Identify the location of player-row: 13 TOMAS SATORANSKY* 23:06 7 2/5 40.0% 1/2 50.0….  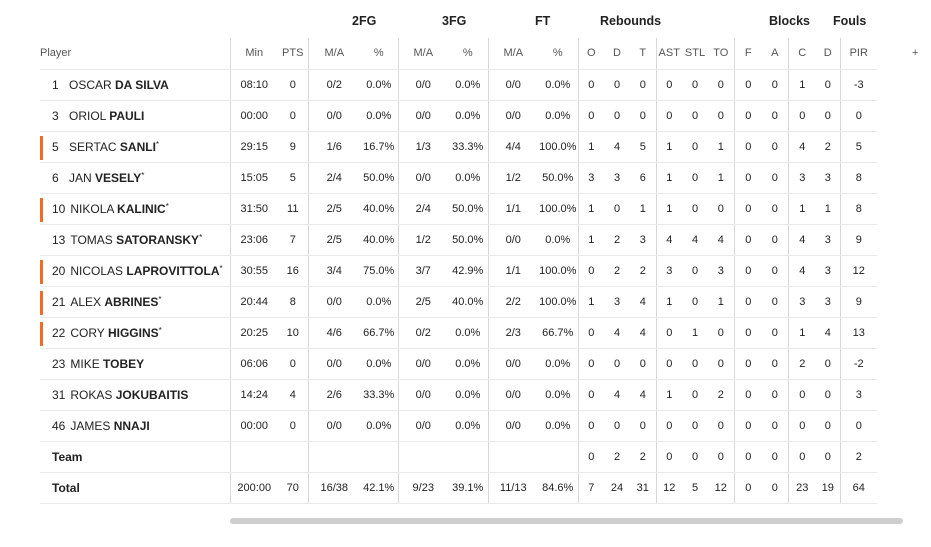
(458, 240).